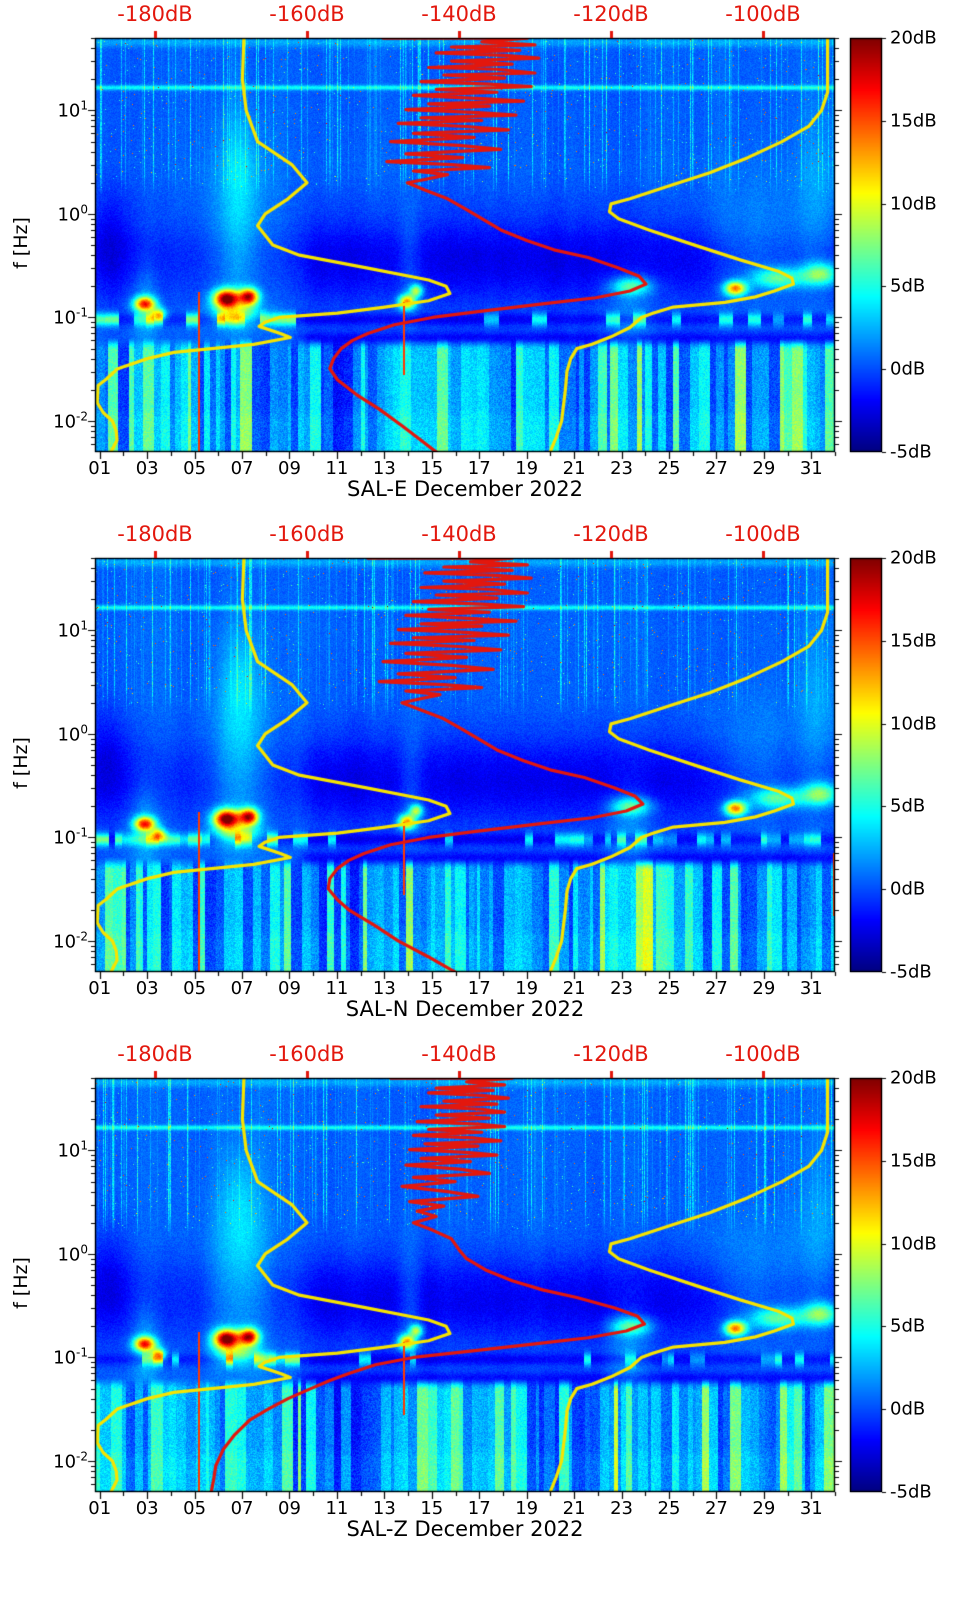  What do you see at coordinates (465, 489) in the screenshot?
I see `panel-title: SAL-E December 2022` at bounding box center [465, 489].